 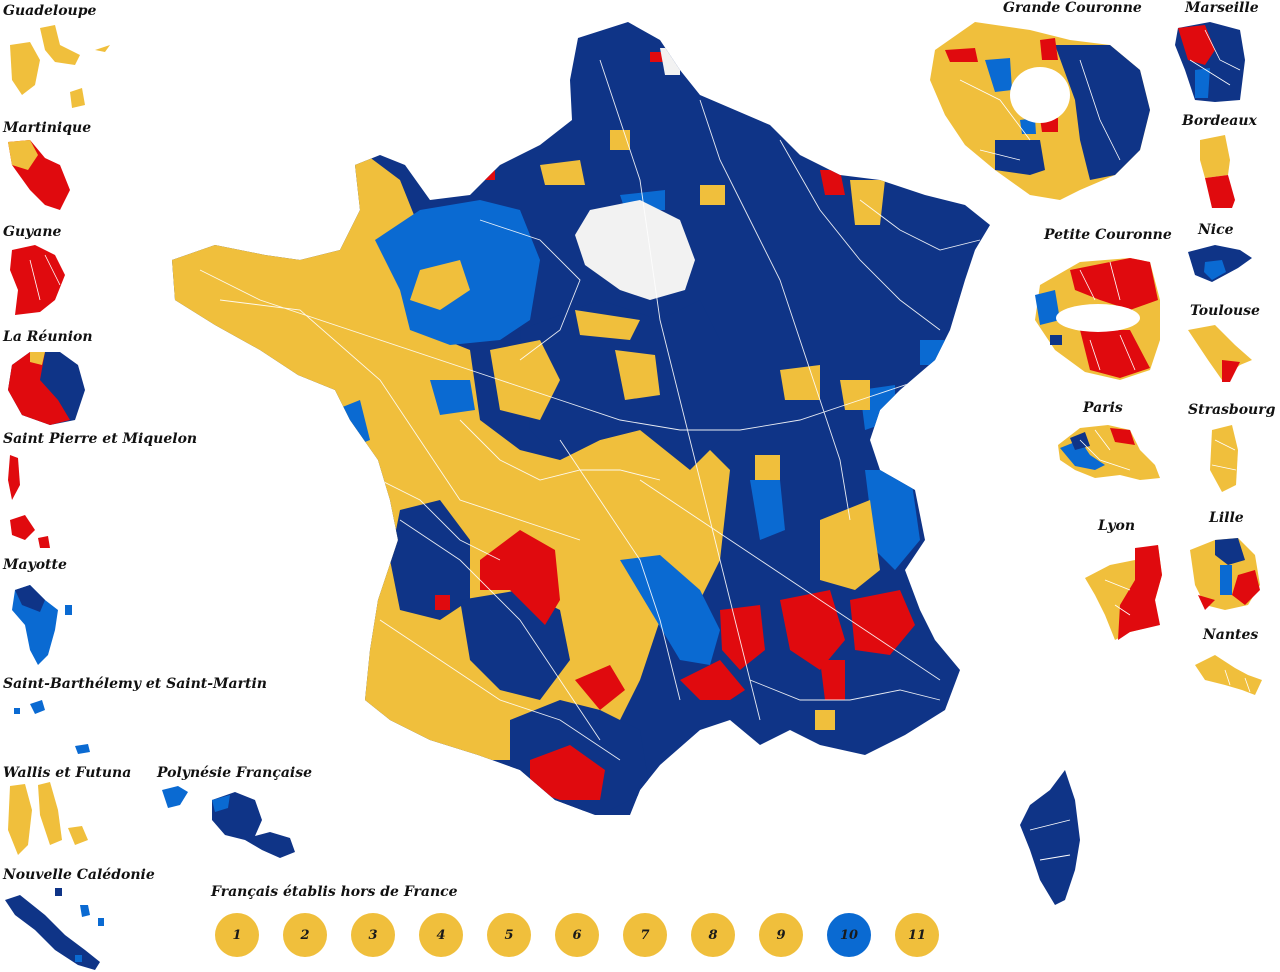 What do you see at coordinates (1217, 171) in the screenshot?
I see `bordeaux-map` at bounding box center [1217, 171].